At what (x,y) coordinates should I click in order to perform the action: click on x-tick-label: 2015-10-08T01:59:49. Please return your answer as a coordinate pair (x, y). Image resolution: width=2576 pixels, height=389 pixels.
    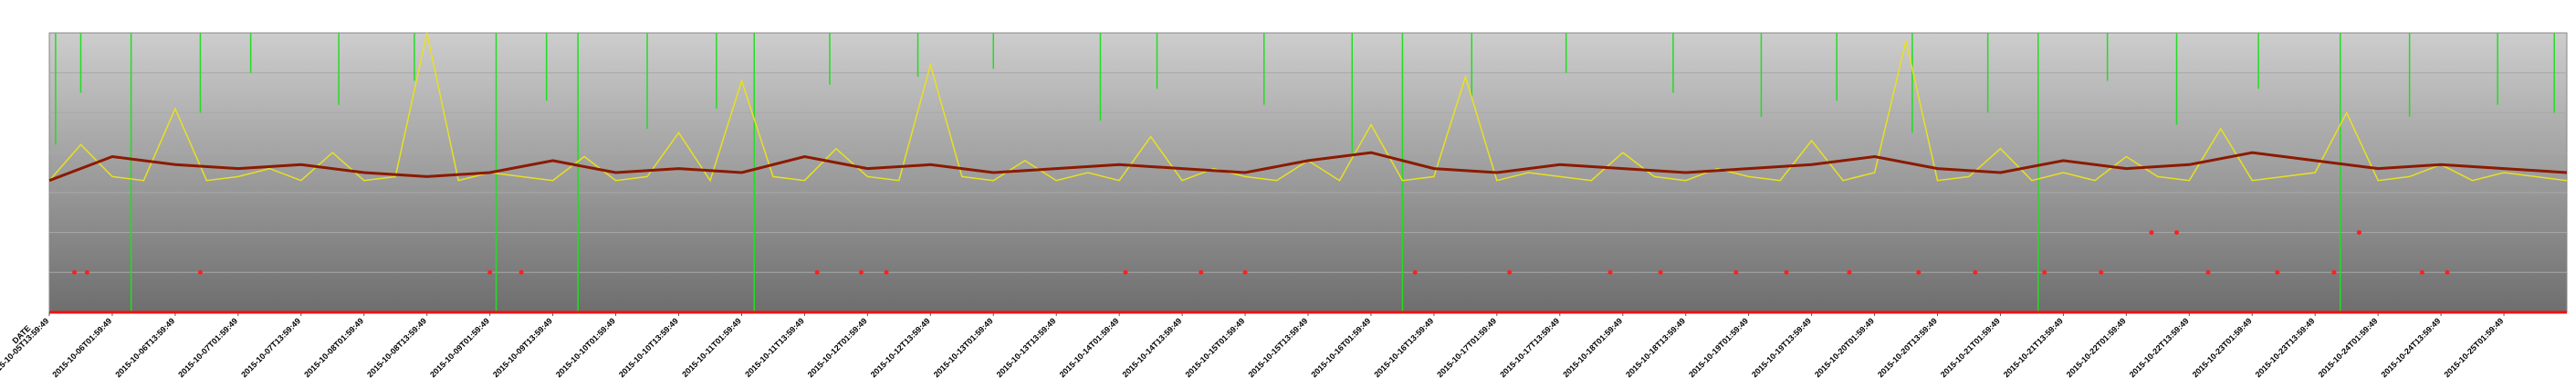
    Looking at the image, I should click on (333, 347).